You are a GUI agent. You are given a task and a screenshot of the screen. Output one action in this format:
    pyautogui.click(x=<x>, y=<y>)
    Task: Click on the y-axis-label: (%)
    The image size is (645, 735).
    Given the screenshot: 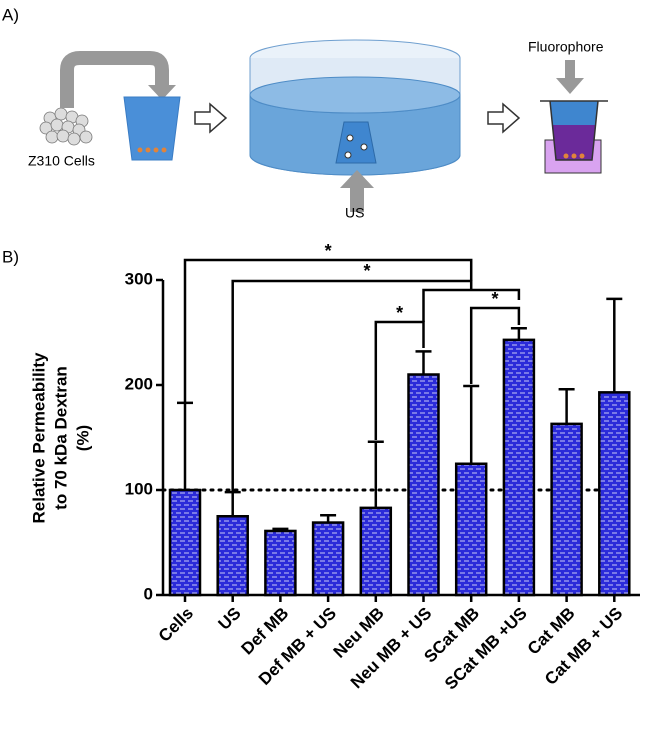 What is the action you would take?
    pyautogui.click(x=82, y=438)
    